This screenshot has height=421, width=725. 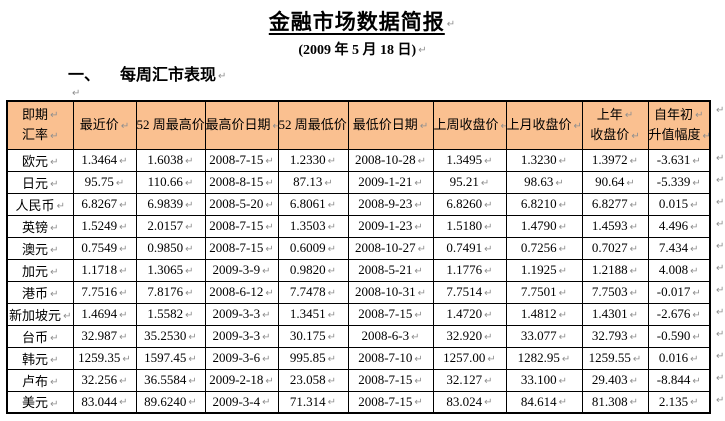 What do you see at coordinates (609, 335) in the screenshot?
I see `cell-value: 32.793` at bounding box center [609, 335].